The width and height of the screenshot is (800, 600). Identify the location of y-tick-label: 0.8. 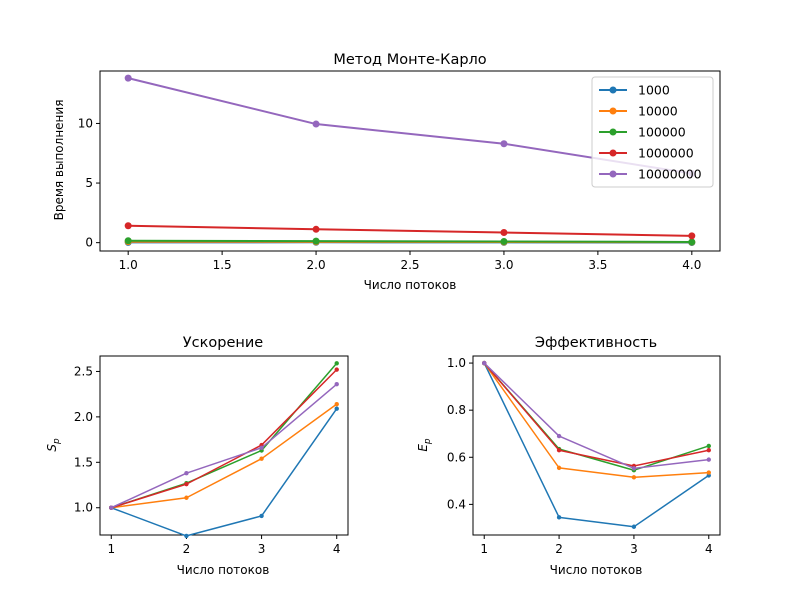
(456, 410).